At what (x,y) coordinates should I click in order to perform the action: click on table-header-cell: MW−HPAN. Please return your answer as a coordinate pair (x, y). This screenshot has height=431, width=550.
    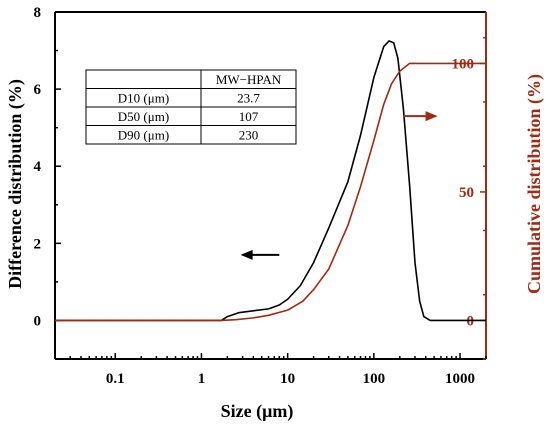
    Looking at the image, I should click on (249, 79).